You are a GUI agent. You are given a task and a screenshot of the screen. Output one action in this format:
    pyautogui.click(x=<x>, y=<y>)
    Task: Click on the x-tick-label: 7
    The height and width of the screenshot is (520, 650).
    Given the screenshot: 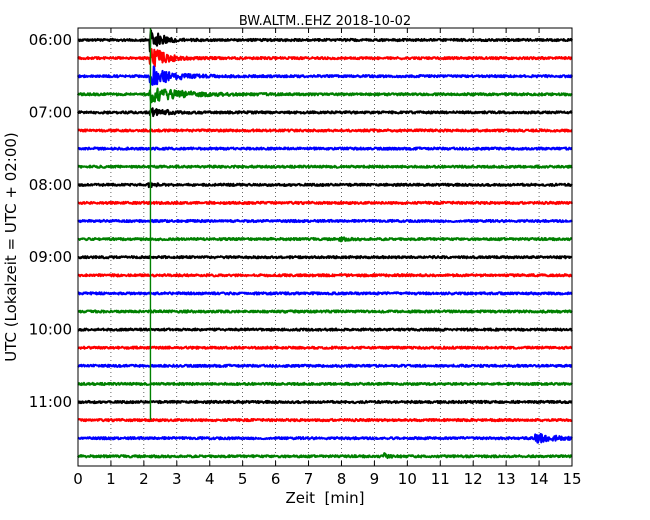 What is the action you would take?
    pyautogui.click(x=309, y=479)
    